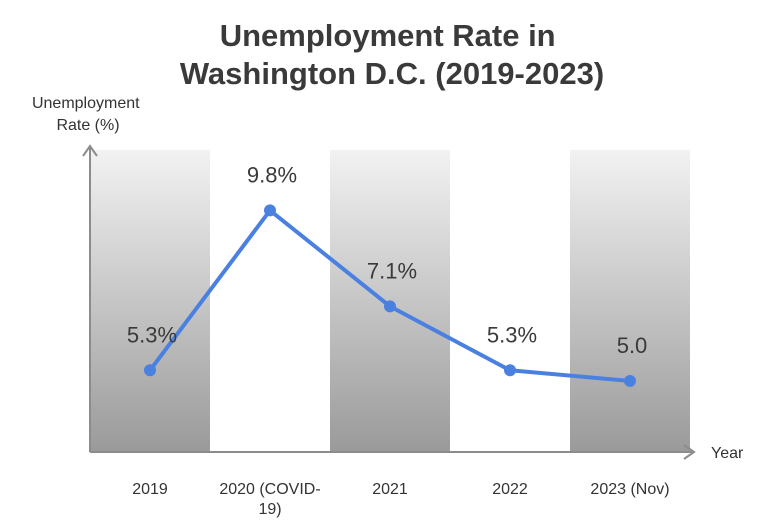 The height and width of the screenshot is (532, 768). What do you see at coordinates (87, 125) in the screenshot?
I see `y-axis-label-line-2: Rate (%)` at bounding box center [87, 125].